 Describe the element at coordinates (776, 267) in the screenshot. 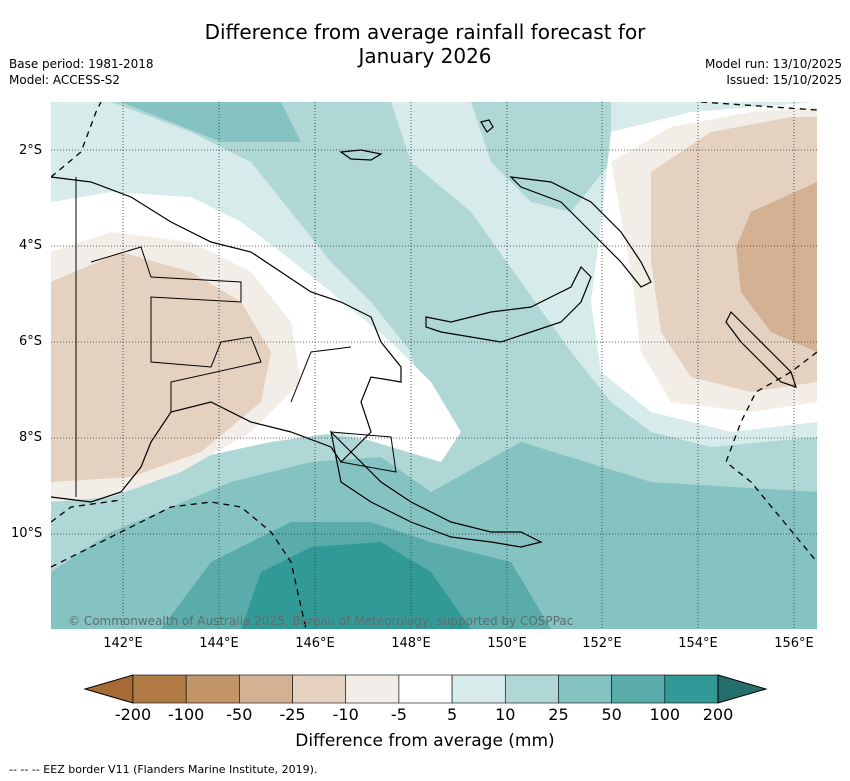

I see `zone-minus25-minus50` at that location.